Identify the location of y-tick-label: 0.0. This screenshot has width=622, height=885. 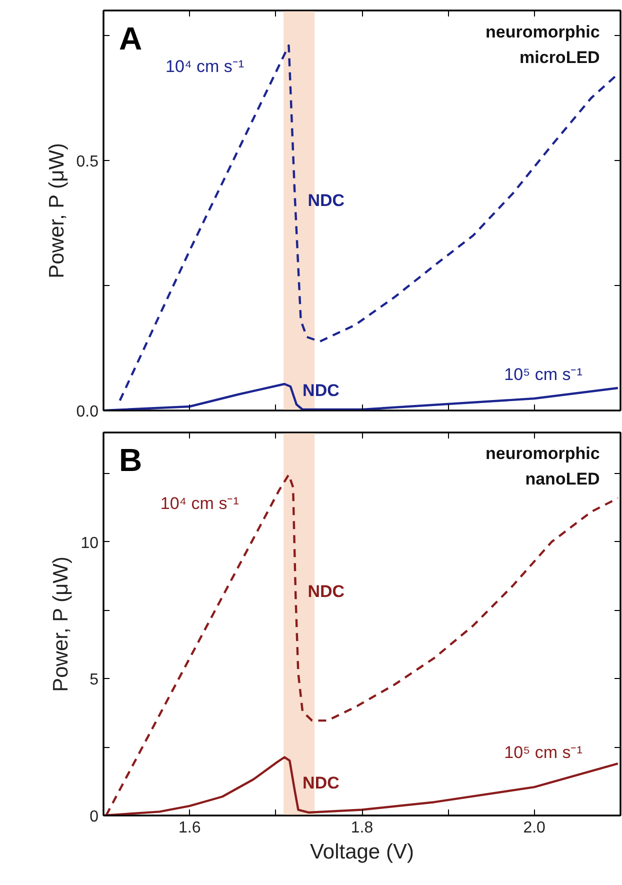
(87, 412).